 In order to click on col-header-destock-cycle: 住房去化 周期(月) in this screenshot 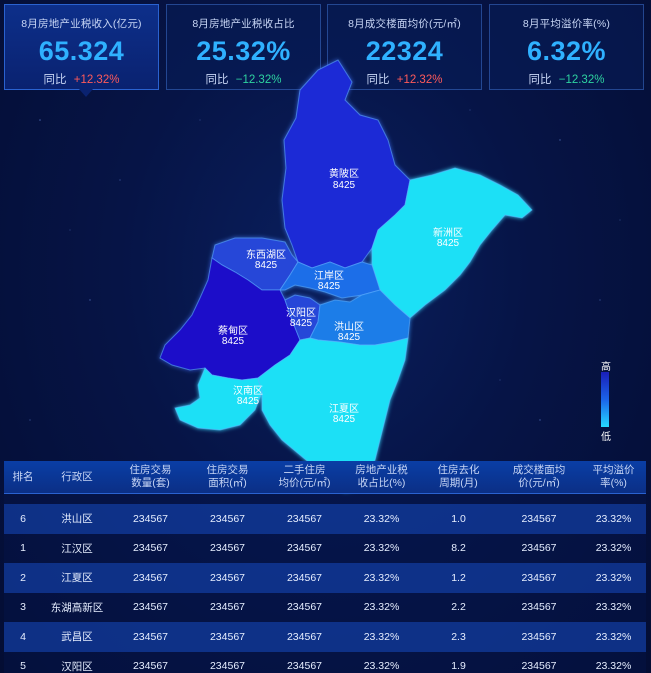, I will do `click(458, 477)`.